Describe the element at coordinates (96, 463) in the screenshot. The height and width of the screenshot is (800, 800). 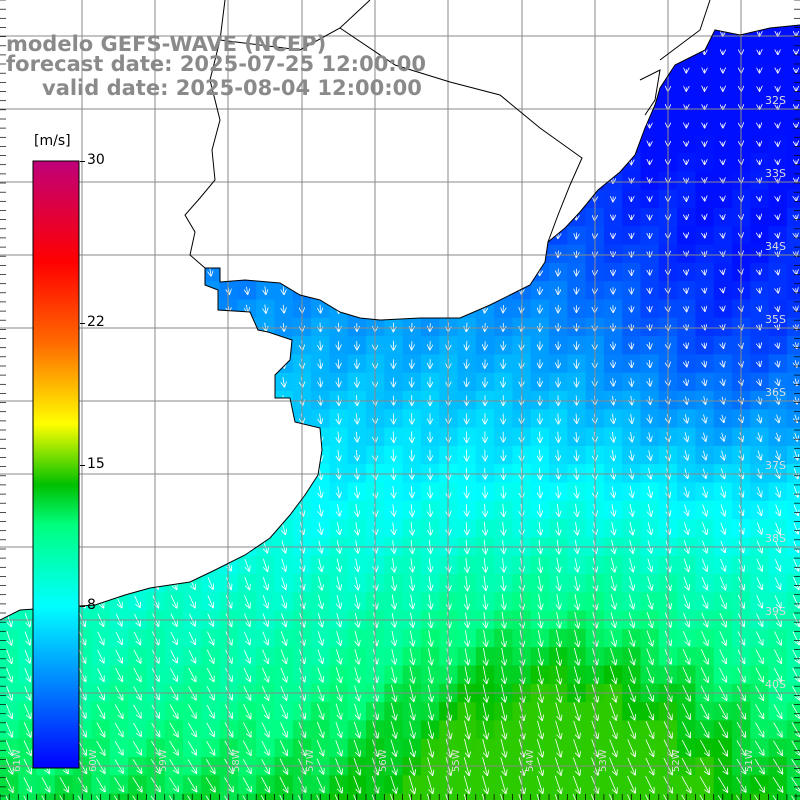
I see `colorbar-tick-label: 15` at that location.